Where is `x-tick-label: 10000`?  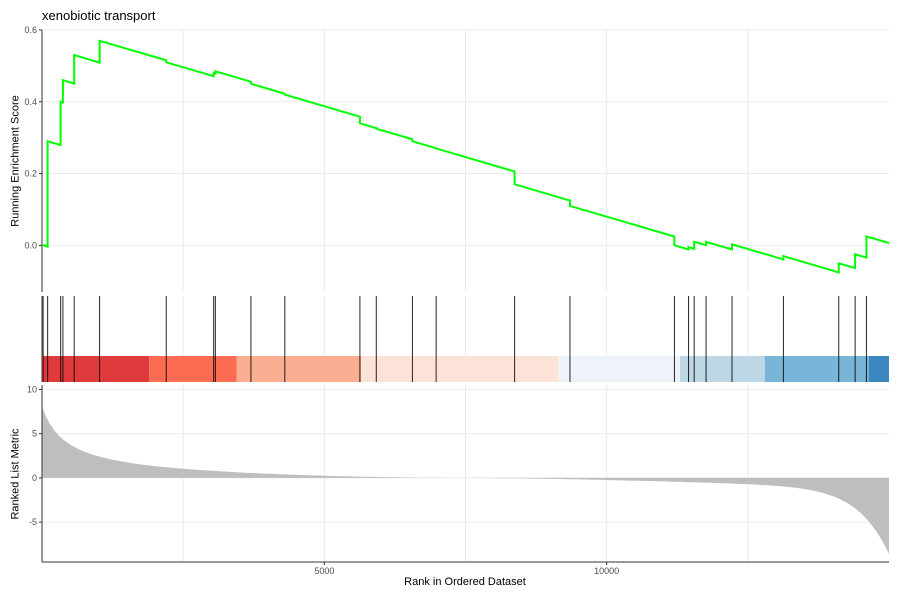 x-tick-label: 10000 is located at coordinates (606, 571).